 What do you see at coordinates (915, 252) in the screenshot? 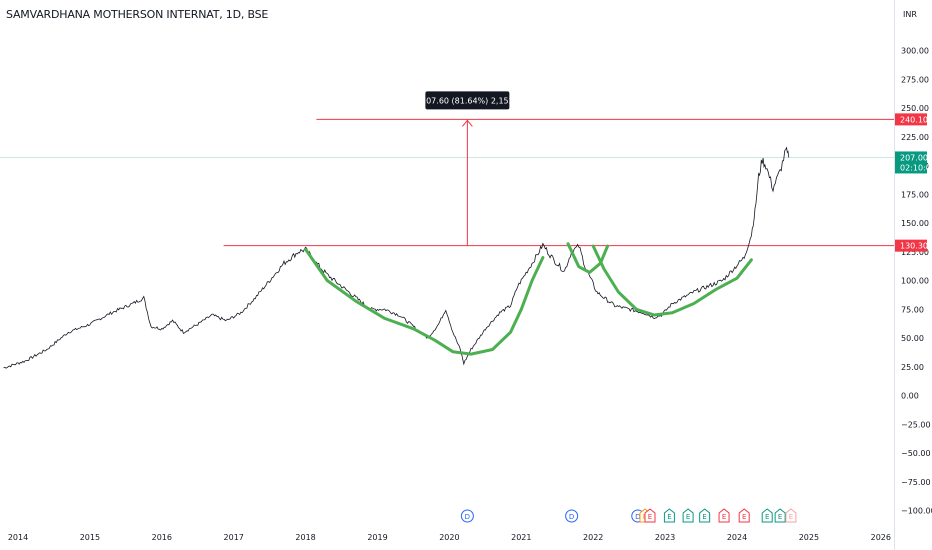
I see `y-tick-label: 125.00` at bounding box center [915, 252].